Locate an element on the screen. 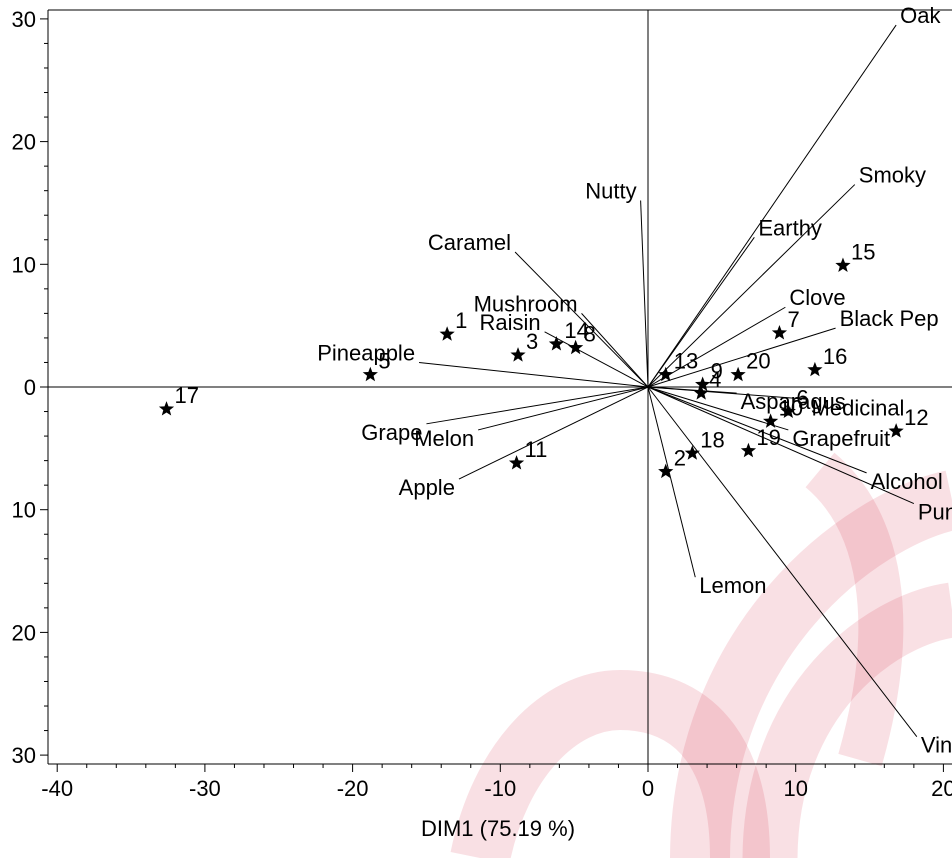  observation-label: 14 is located at coordinates (576, 330).